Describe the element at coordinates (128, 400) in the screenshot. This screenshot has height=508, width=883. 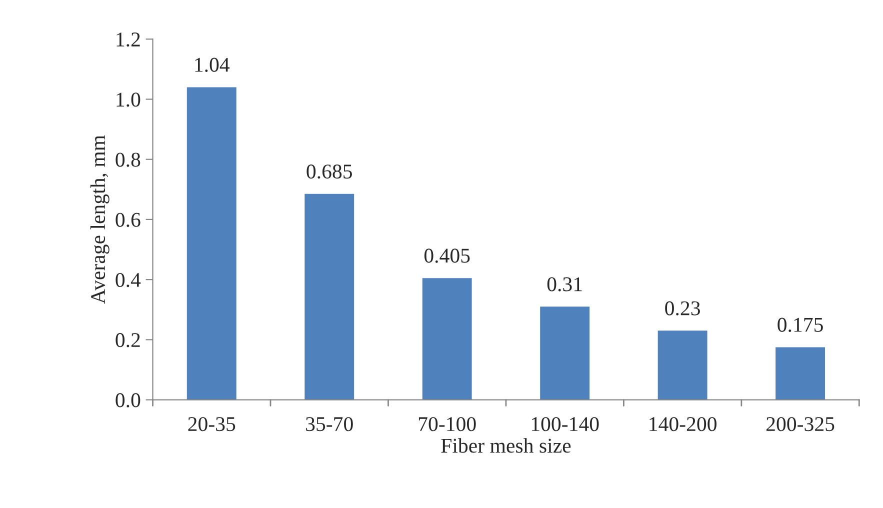
I see `y-tick-label: 0.0` at that location.